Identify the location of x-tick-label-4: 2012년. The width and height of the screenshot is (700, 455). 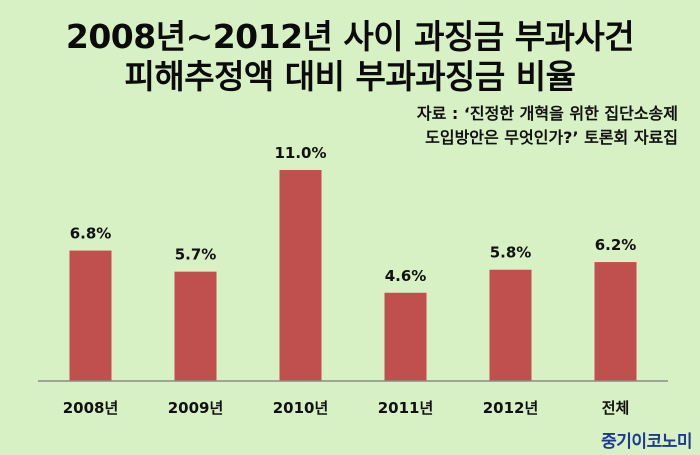
(511, 408).